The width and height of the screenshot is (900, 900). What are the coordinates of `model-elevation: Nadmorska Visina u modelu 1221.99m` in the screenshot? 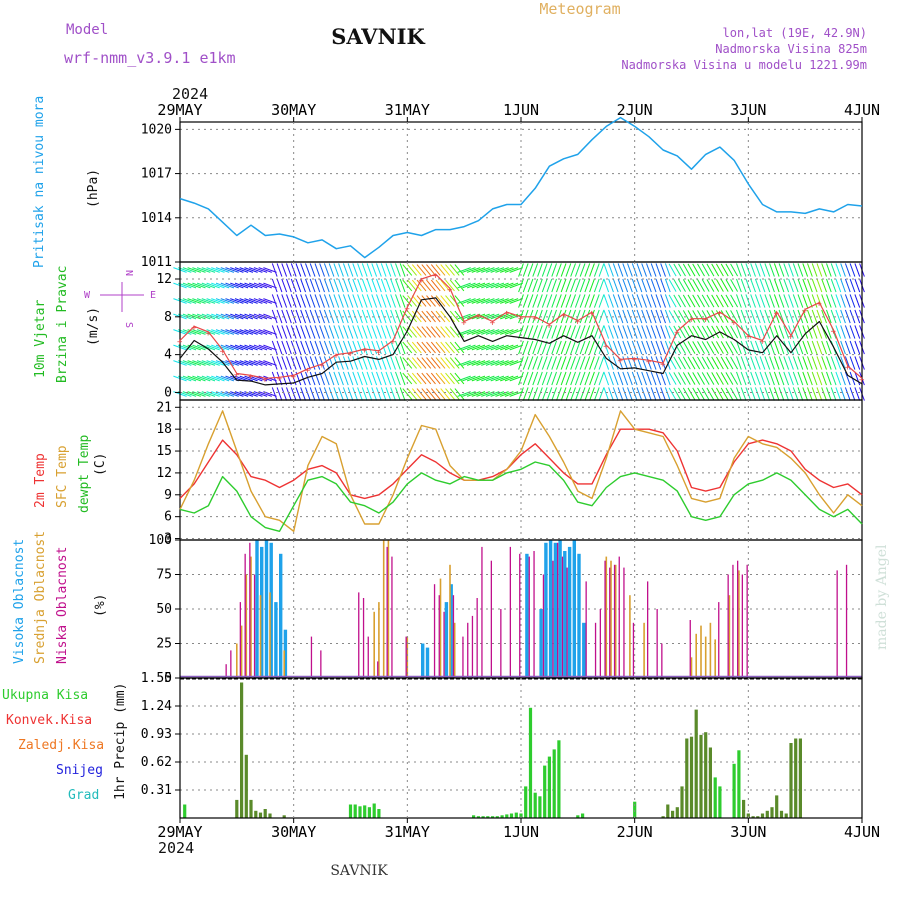 It's located at (744, 65).